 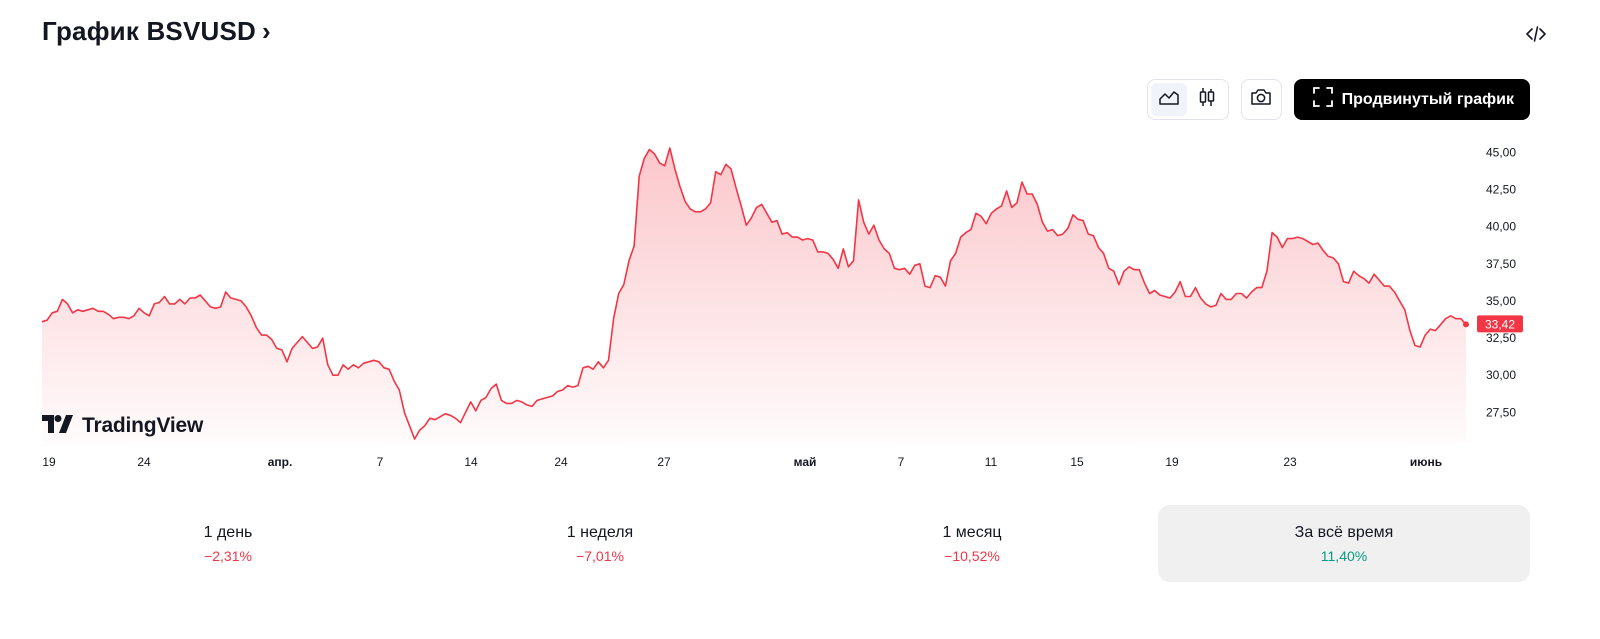 I want to click on x-tick-label: май, so click(x=805, y=462).